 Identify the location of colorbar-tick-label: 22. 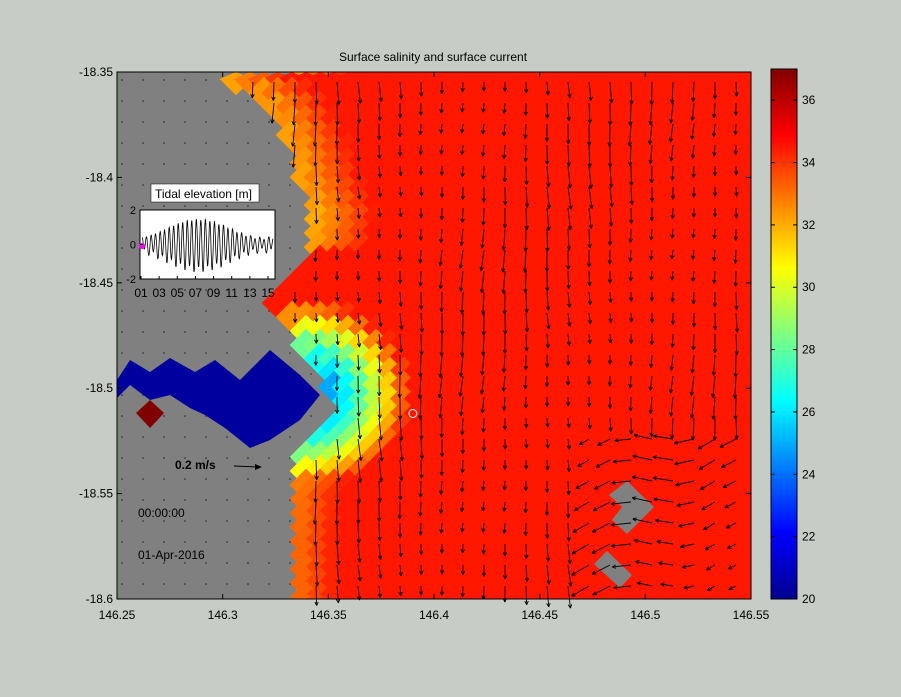
(809, 537).